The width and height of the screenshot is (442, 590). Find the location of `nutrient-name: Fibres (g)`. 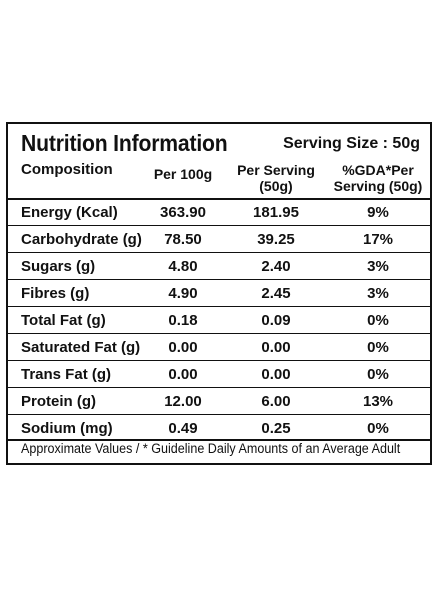

nutrient-name: Fibres (g) is located at coordinates (55, 293).